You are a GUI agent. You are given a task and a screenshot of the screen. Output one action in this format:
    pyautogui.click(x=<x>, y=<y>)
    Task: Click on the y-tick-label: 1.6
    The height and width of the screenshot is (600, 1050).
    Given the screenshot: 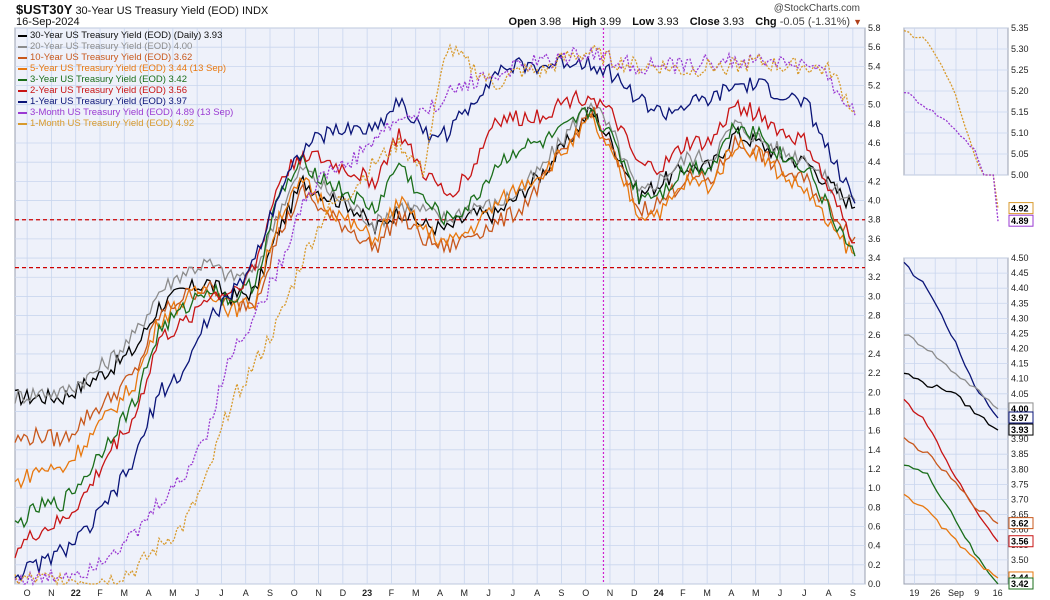 What is the action you would take?
    pyautogui.click(x=874, y=431)
    